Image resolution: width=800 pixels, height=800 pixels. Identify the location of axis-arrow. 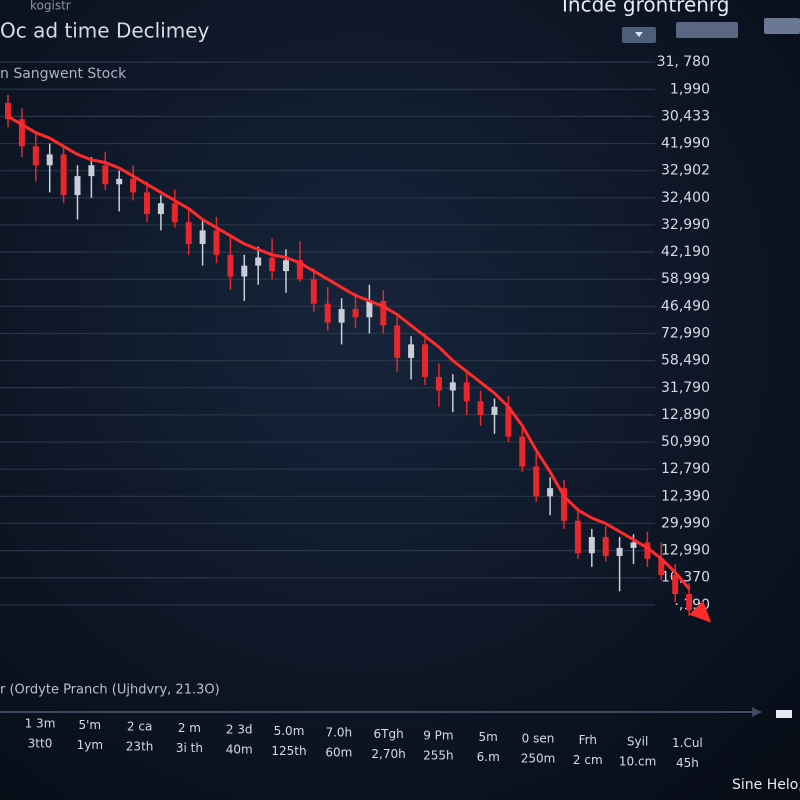
(757, 712).